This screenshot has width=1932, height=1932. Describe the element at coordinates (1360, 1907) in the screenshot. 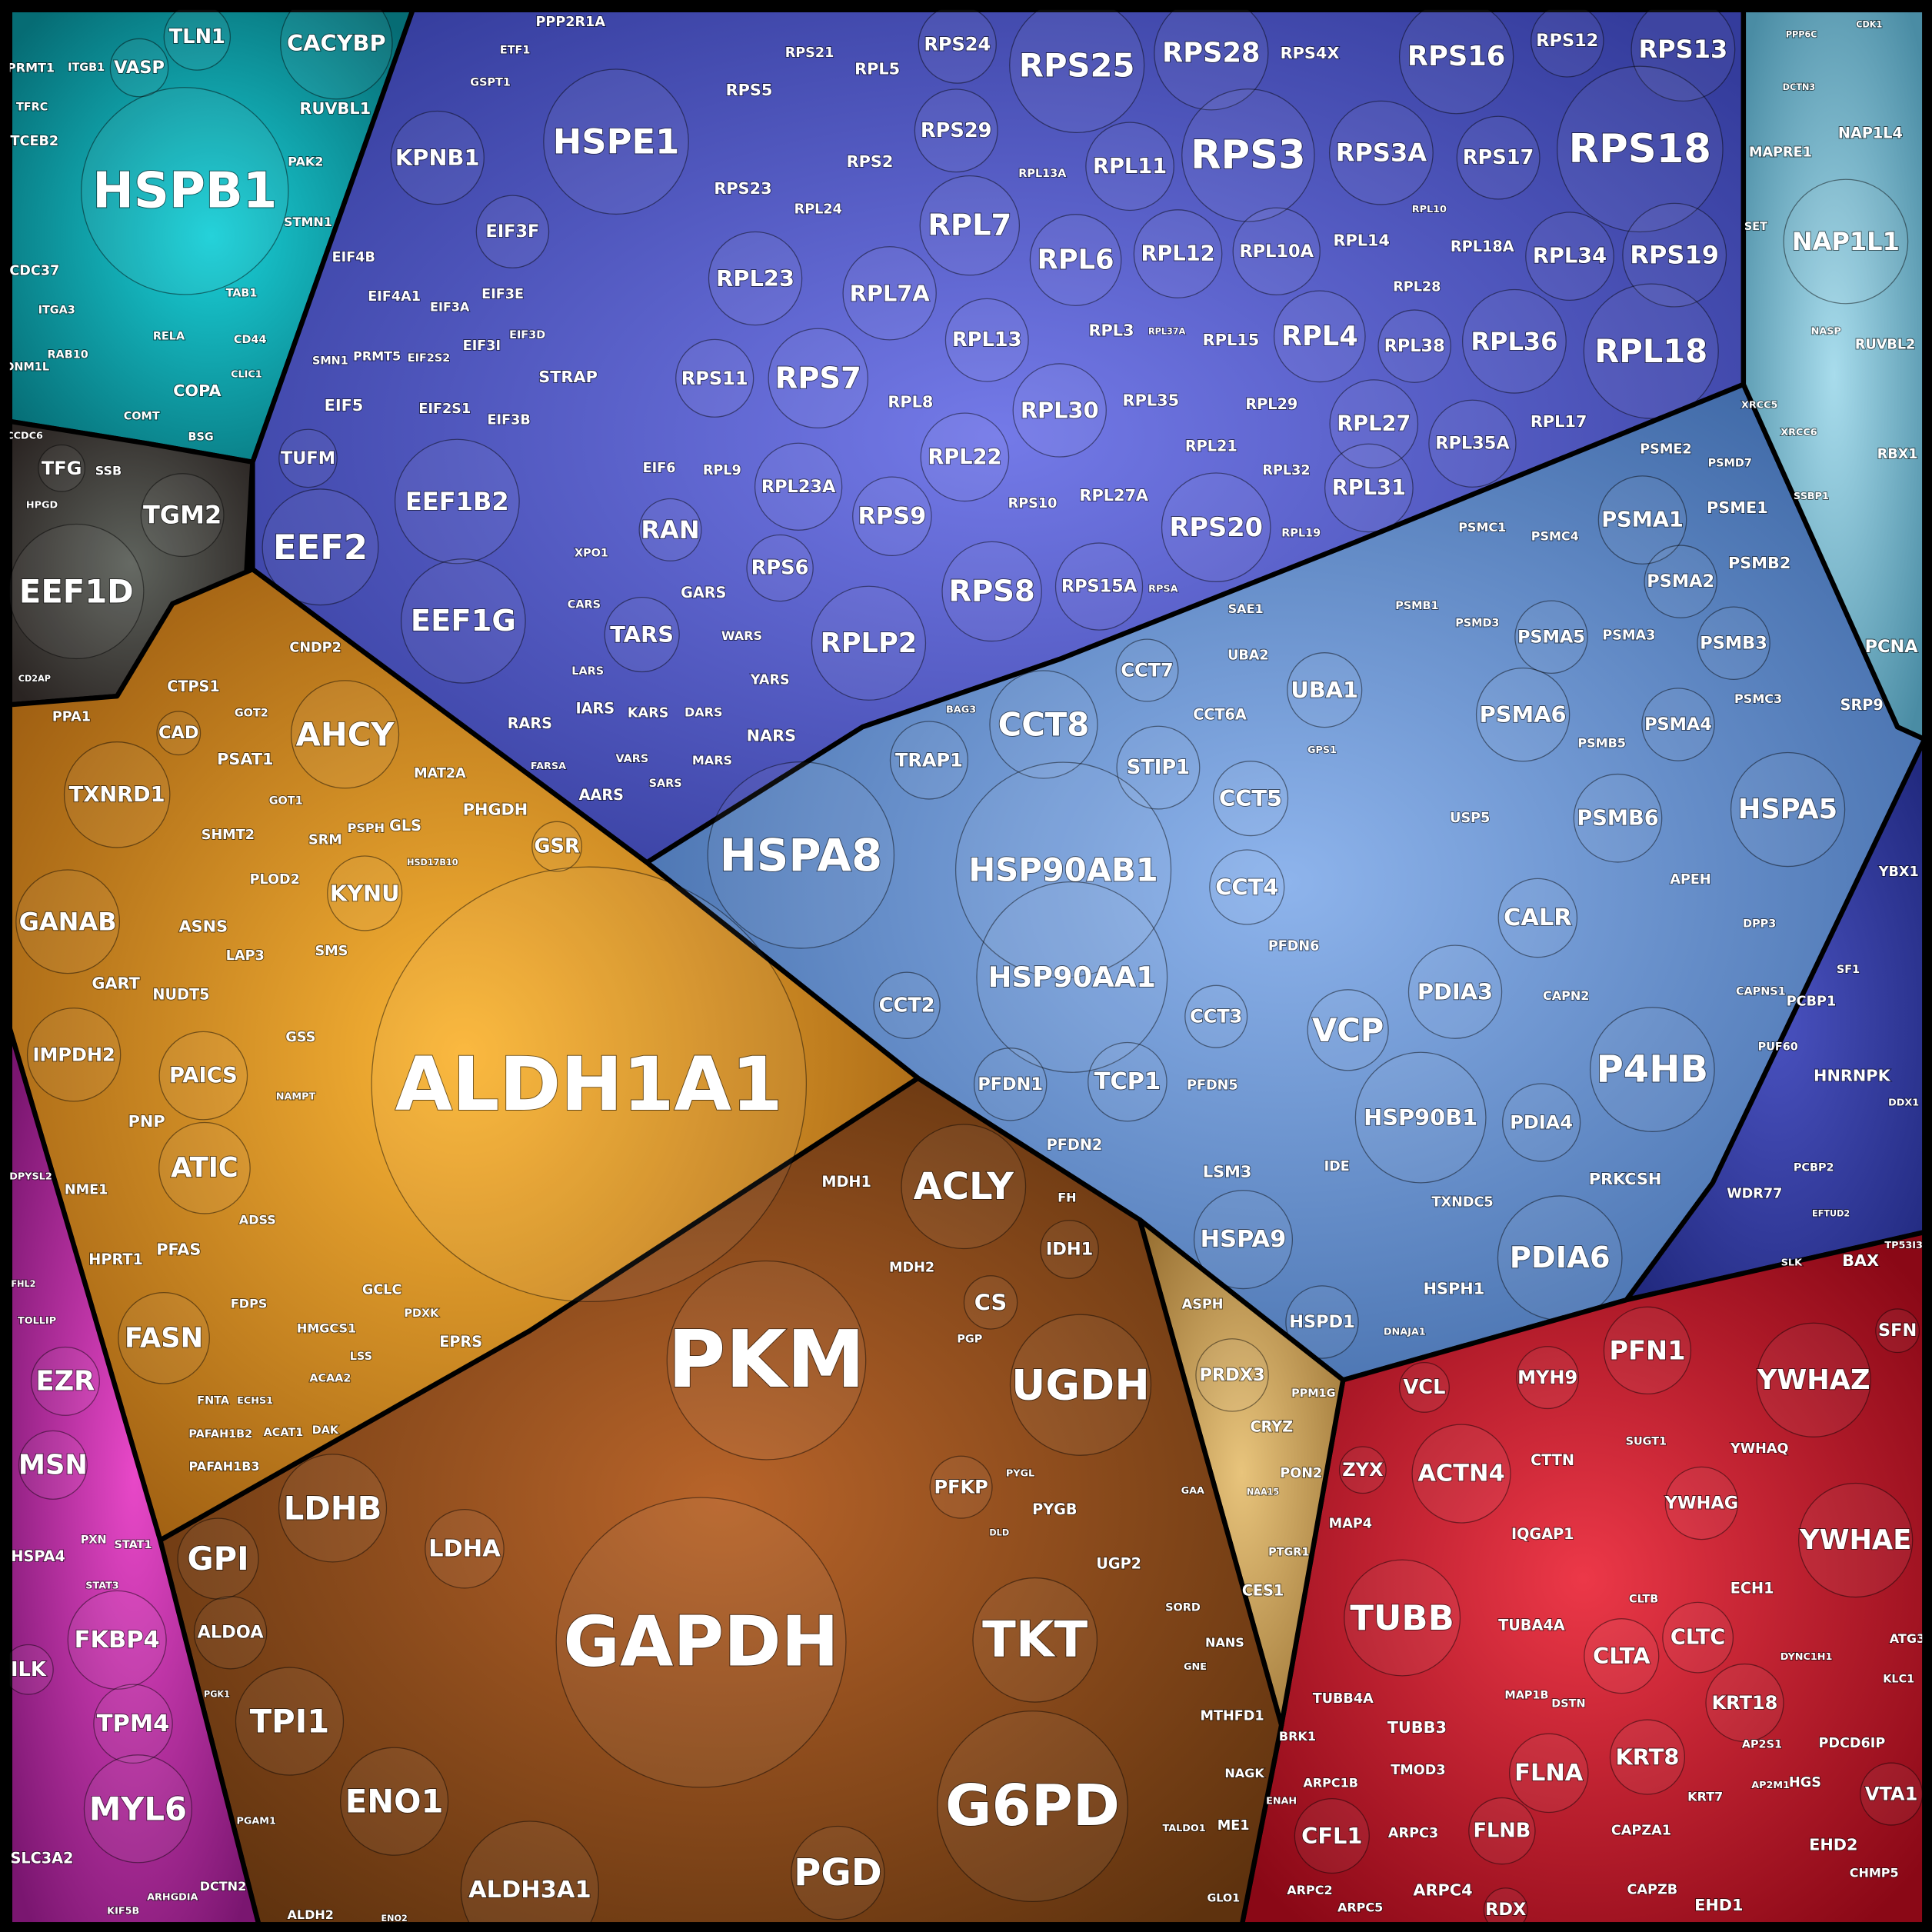

I see `cell-label: ARPC5` at that location.